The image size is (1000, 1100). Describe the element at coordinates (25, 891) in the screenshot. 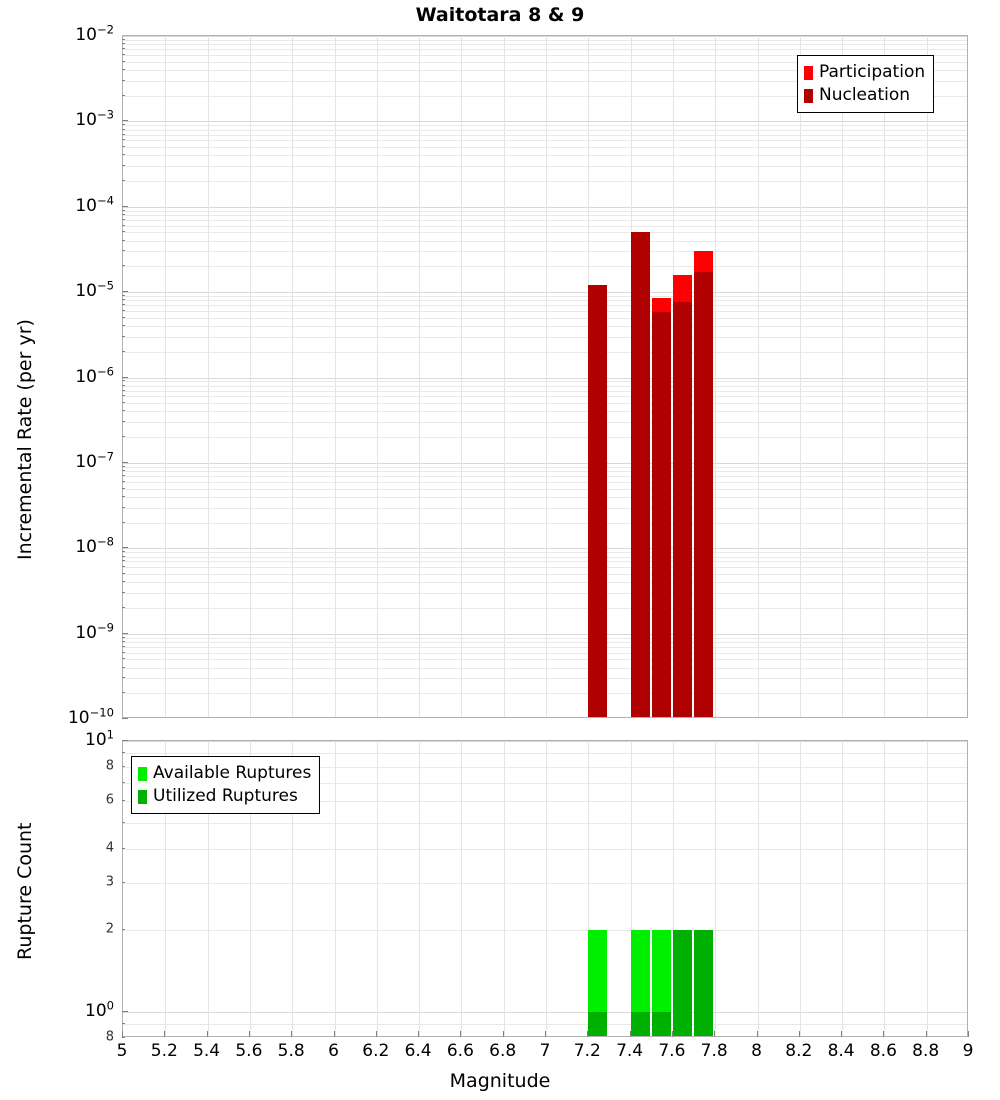

I see `bottom-y-axis-label: Rupture Count` at that location.